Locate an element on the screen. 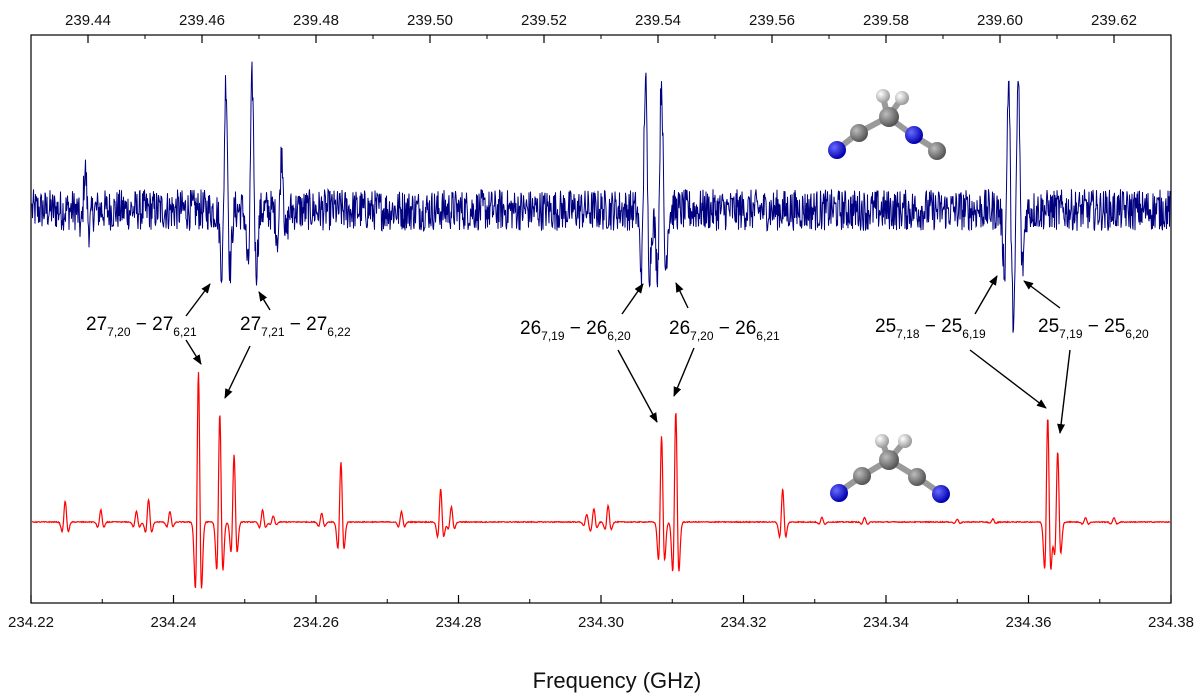 This screenshot has height=695, width=1200. arrow-27a-up is located at coordinates (198, 300).